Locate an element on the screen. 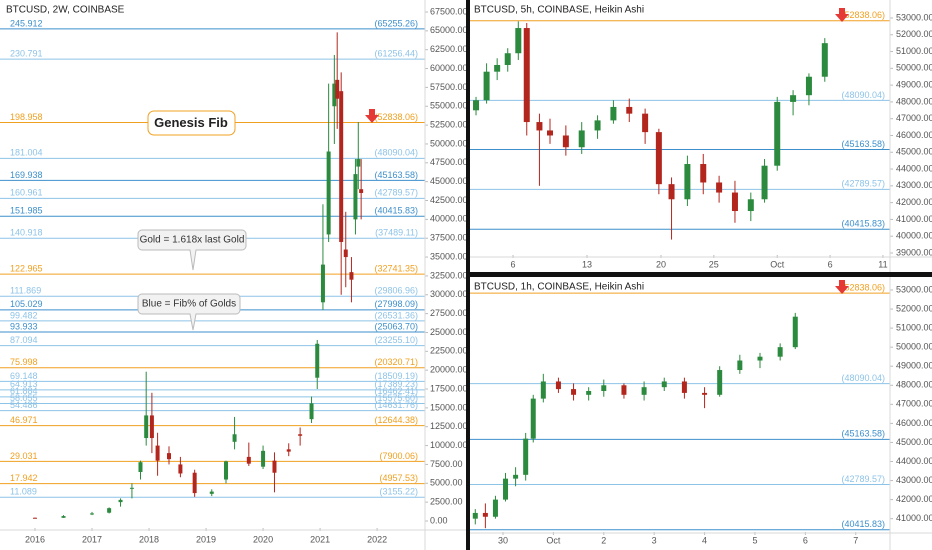  fib-ratio-label: 29.031 is located at coordinates (24, 456).